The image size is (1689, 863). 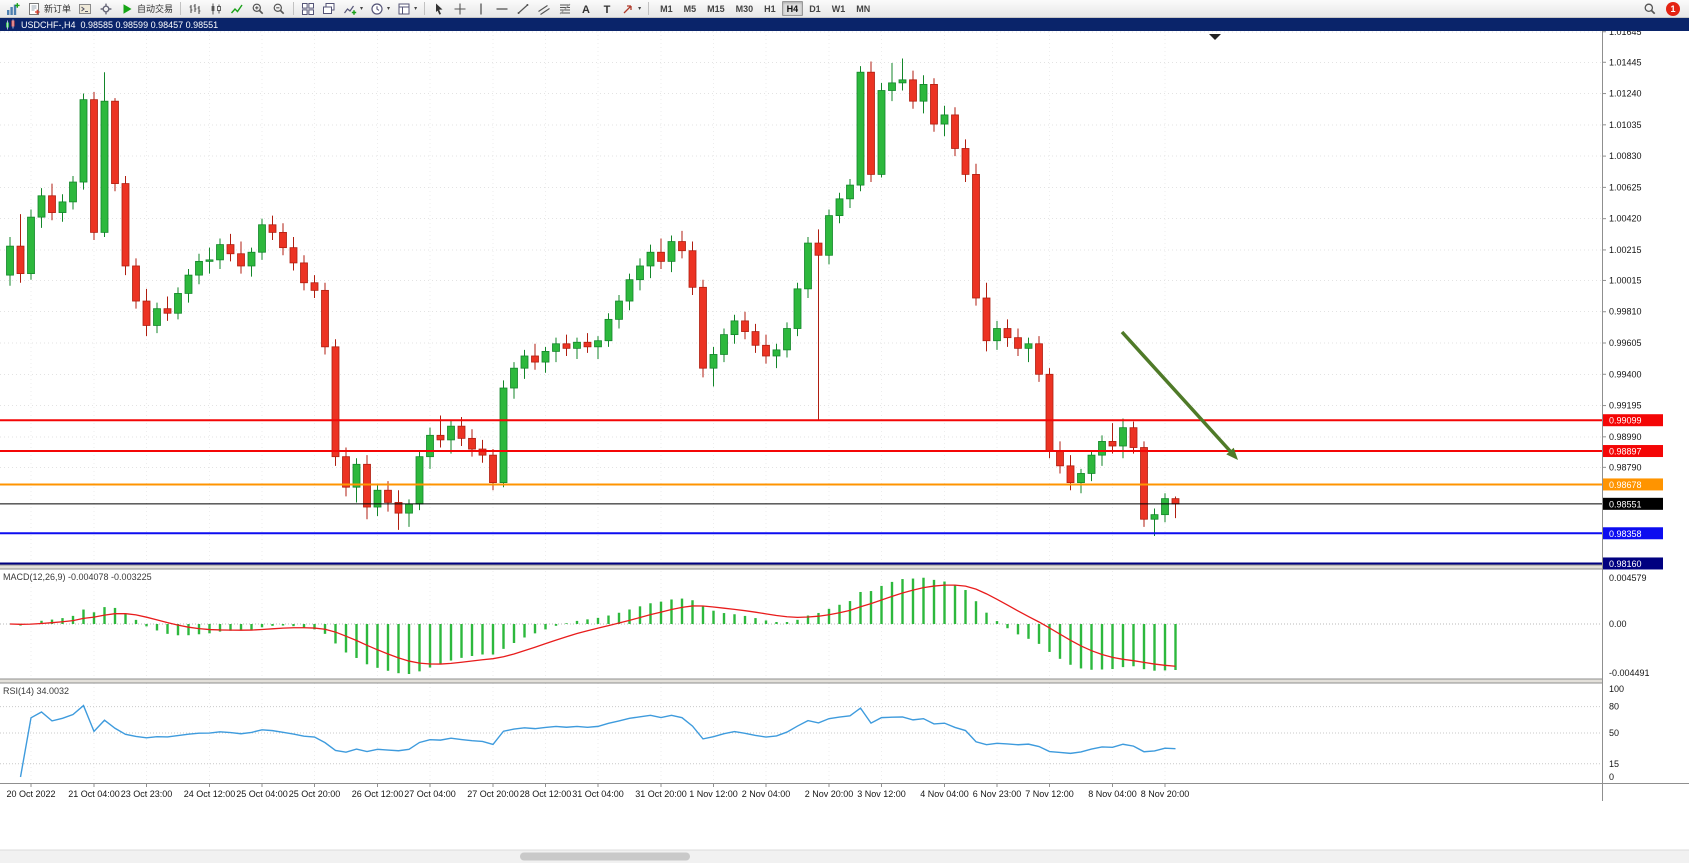 I want to click on time-tick-label: 7 Nov 12:00, so click(x=1049, y=794).